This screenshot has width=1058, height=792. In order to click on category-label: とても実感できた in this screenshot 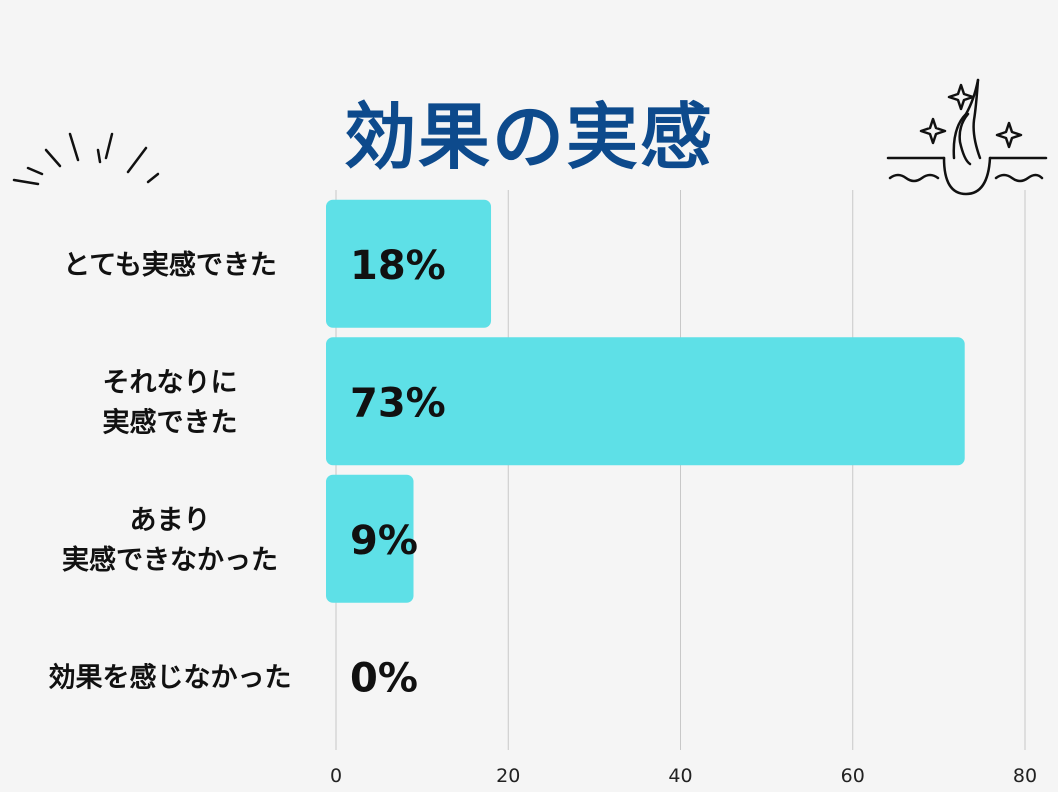, I will do `click(170, 265)`.